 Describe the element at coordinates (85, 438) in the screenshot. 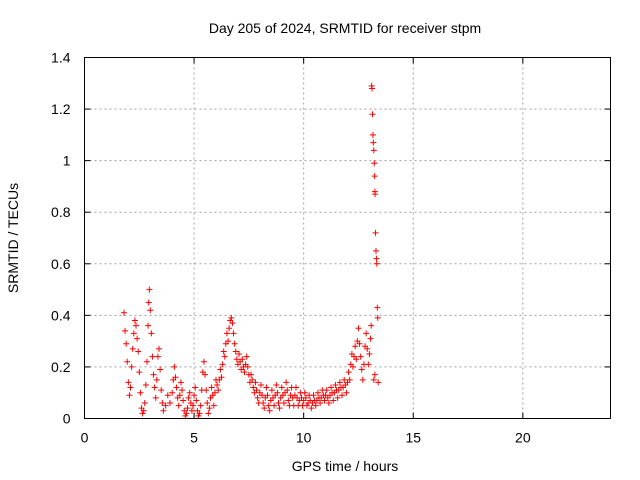

I see `x-tick-label: 0` at that location.